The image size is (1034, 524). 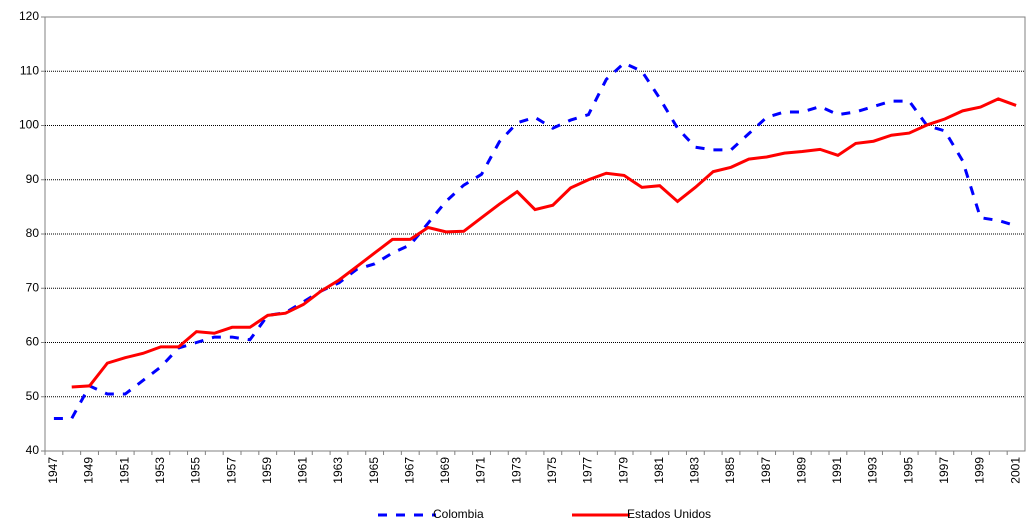 What do you see at coordinates (873, 470) in the screenshot?
I see `x-tick-label: 1993` at bounding box center [873, 470].